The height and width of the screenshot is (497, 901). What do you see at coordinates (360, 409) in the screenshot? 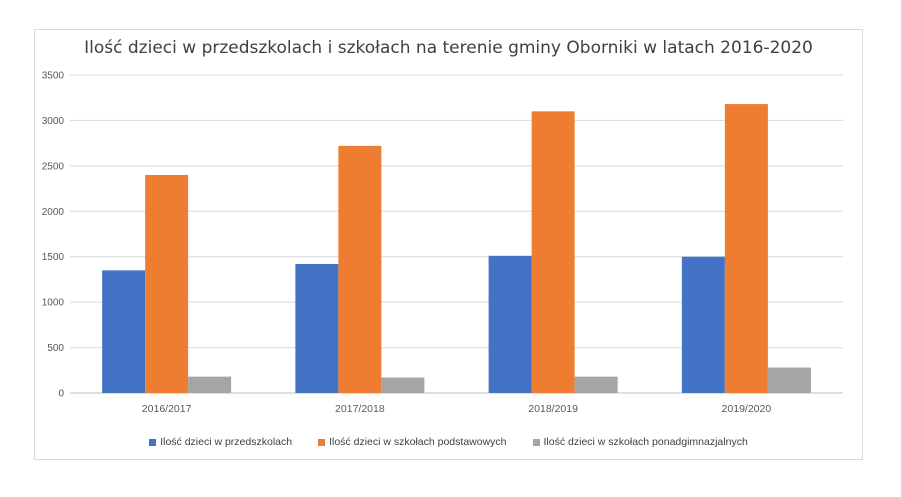
I see `x-tick-label: 2017/2018` at bounding box center [360, 409].